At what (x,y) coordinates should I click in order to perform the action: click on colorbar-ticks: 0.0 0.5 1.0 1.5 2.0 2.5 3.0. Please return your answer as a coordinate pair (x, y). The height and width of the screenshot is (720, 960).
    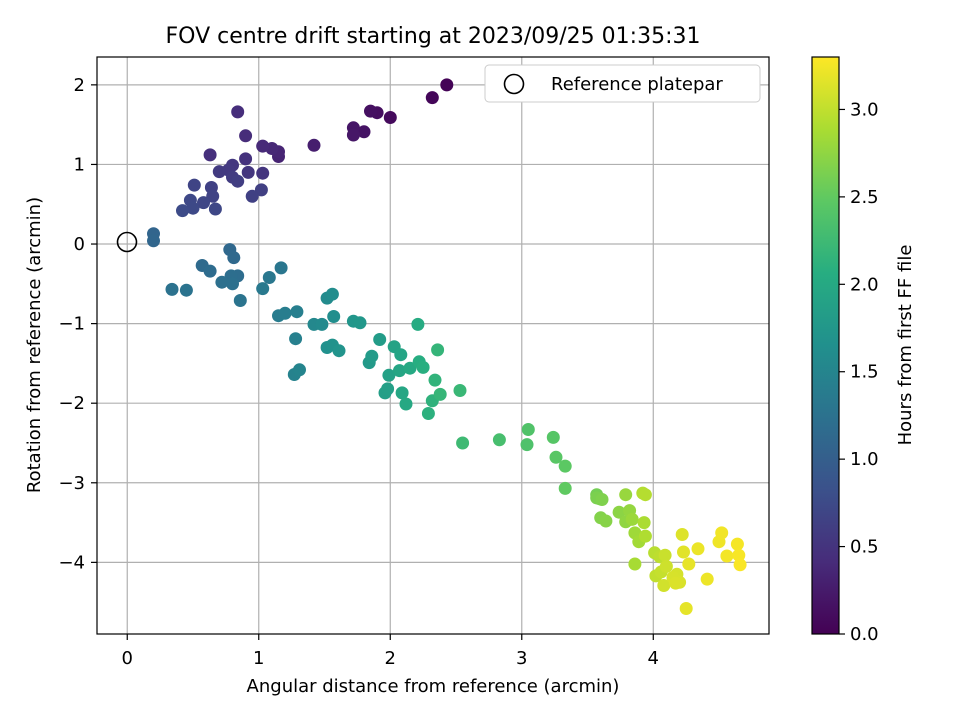
    Looking at the image, I should click on (859, 372).